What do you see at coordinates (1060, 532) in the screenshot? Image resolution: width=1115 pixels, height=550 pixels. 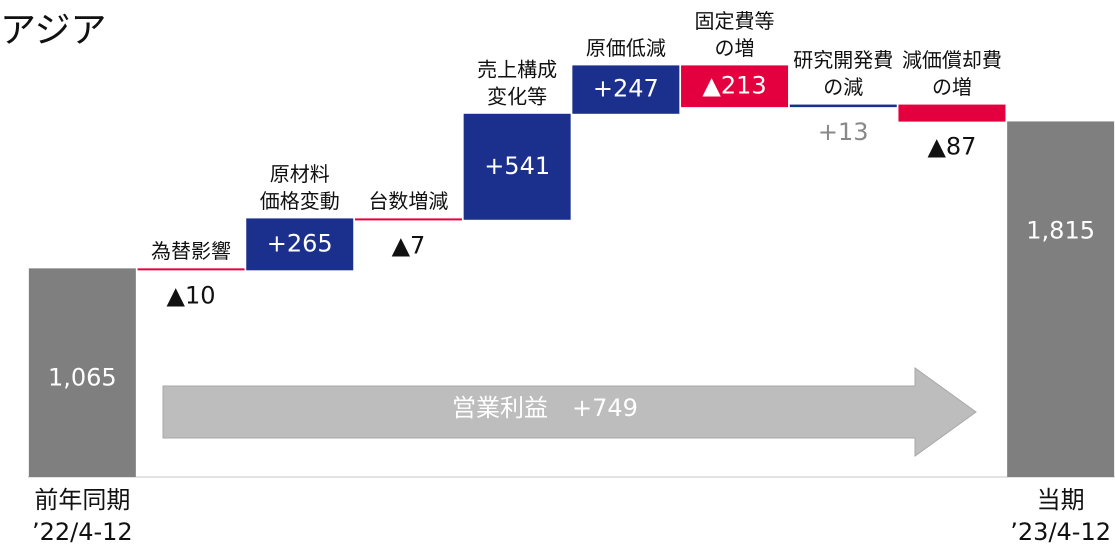 I see `x-tick-label: ’23/4-12` at bounding box center [1060, 532].